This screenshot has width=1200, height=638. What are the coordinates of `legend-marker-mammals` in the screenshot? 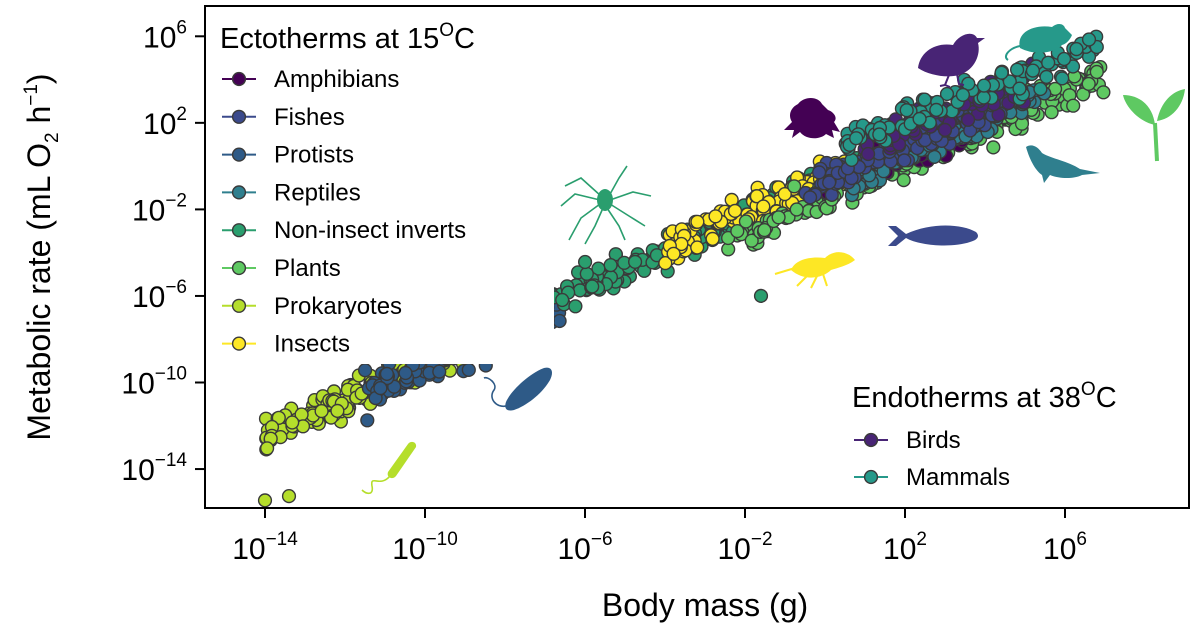 It's located at (871, 477).